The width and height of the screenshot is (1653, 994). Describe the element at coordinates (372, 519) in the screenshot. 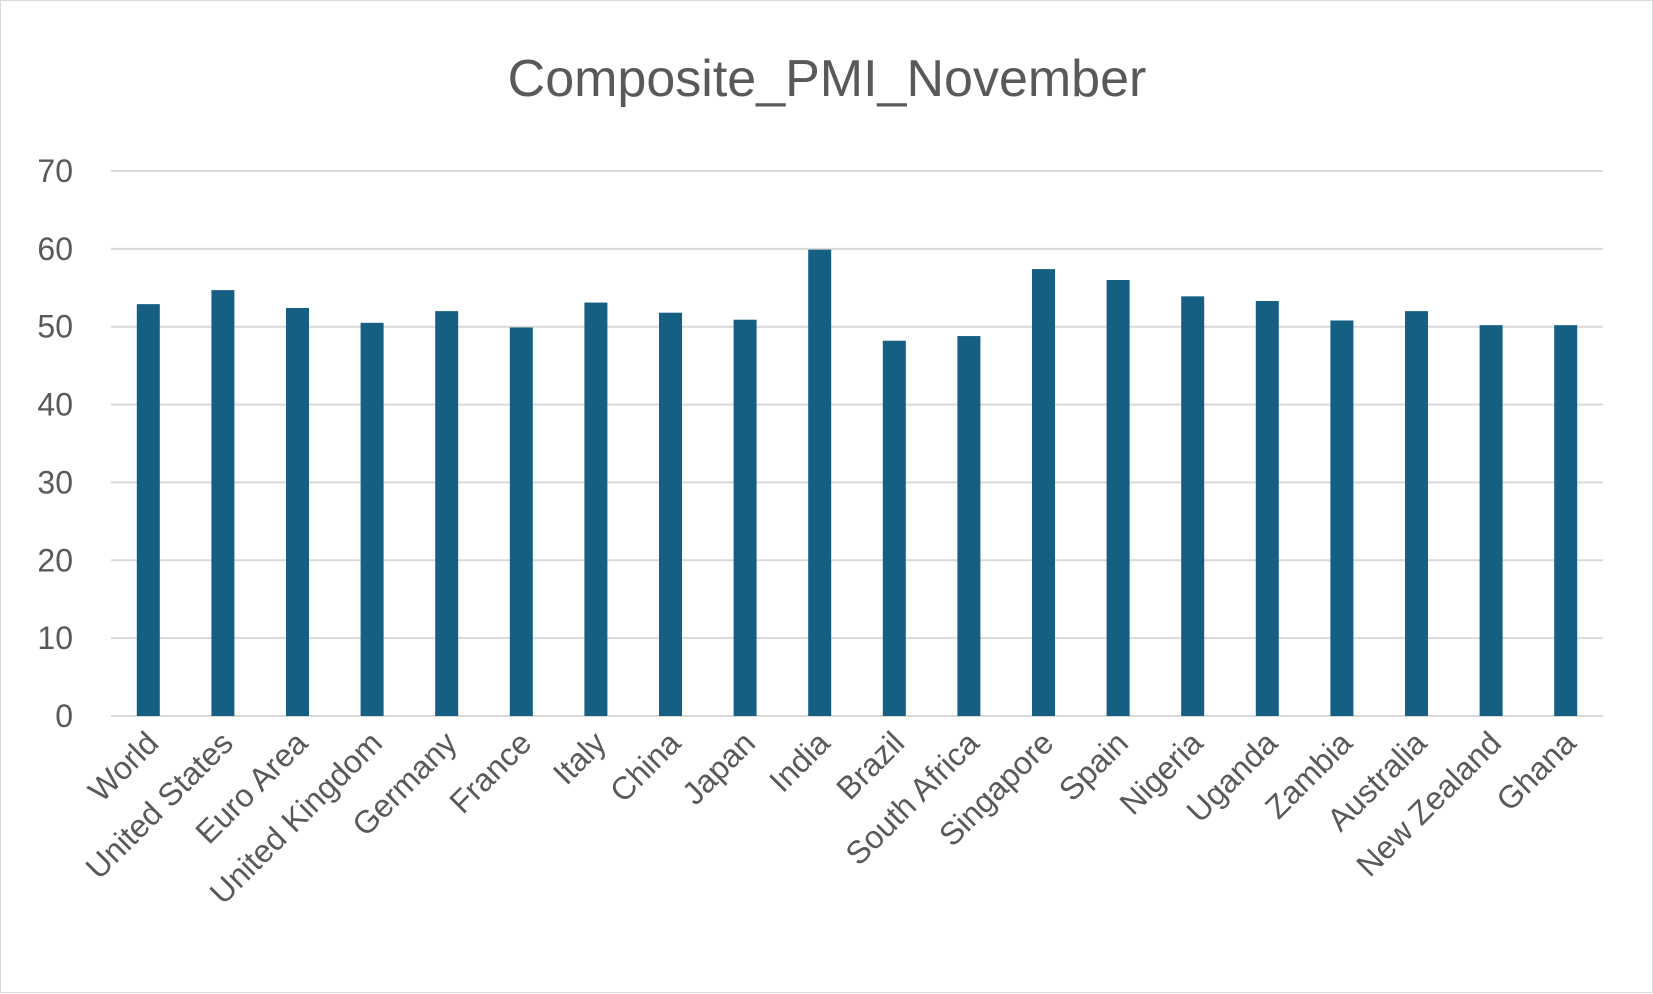

I see `bar-united-kingdom` at that location.